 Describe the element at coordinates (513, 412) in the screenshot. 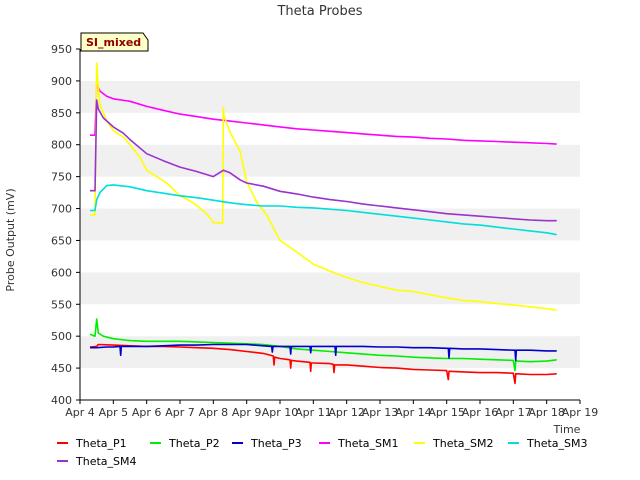

I see `x-tick-label: Apr 17` at that location.